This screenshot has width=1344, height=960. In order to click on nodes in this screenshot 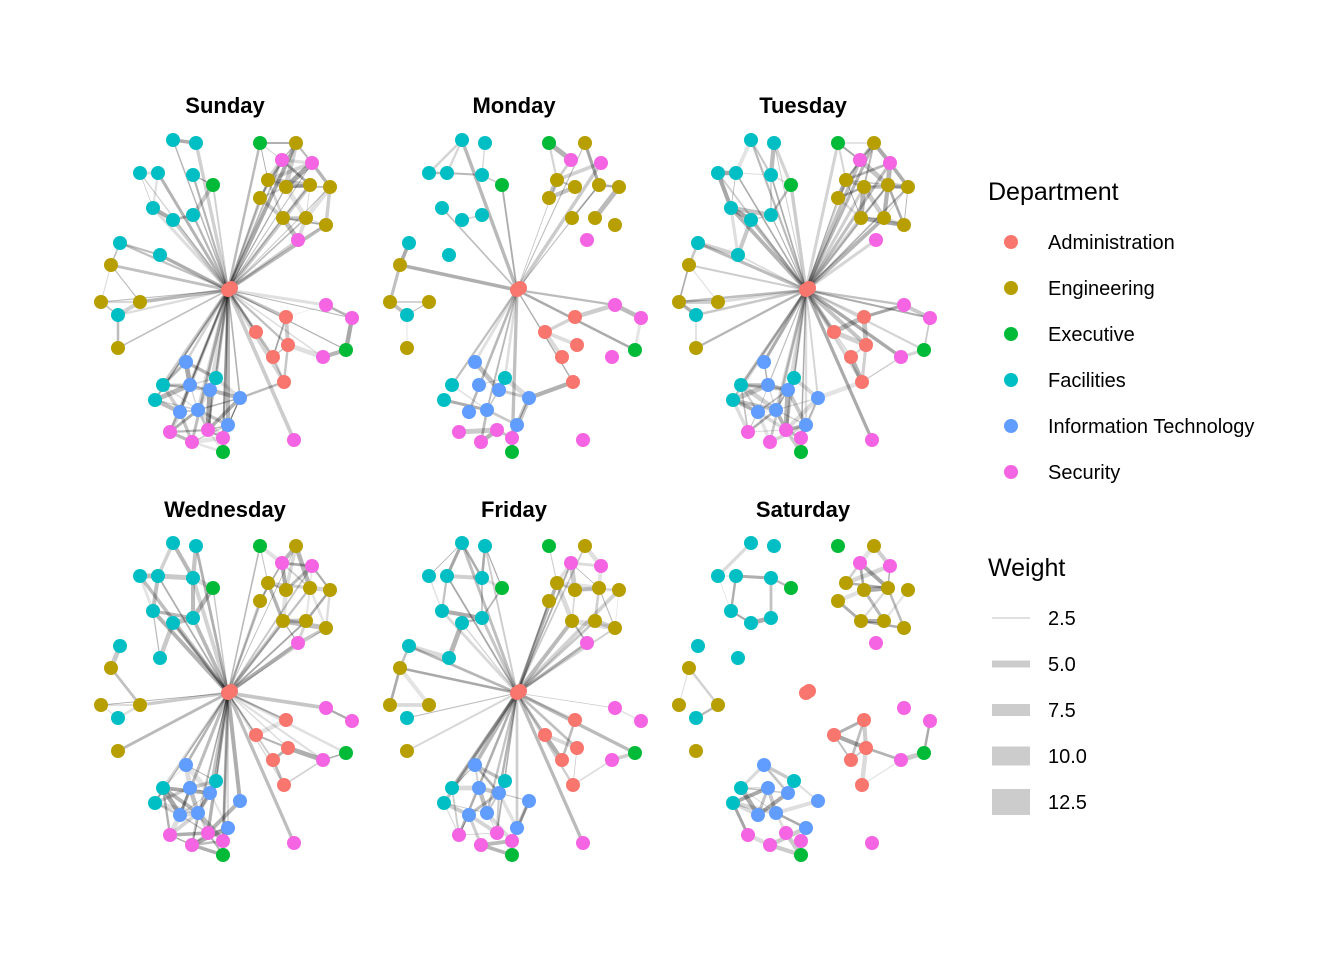, I will do `click(515, 699)`.